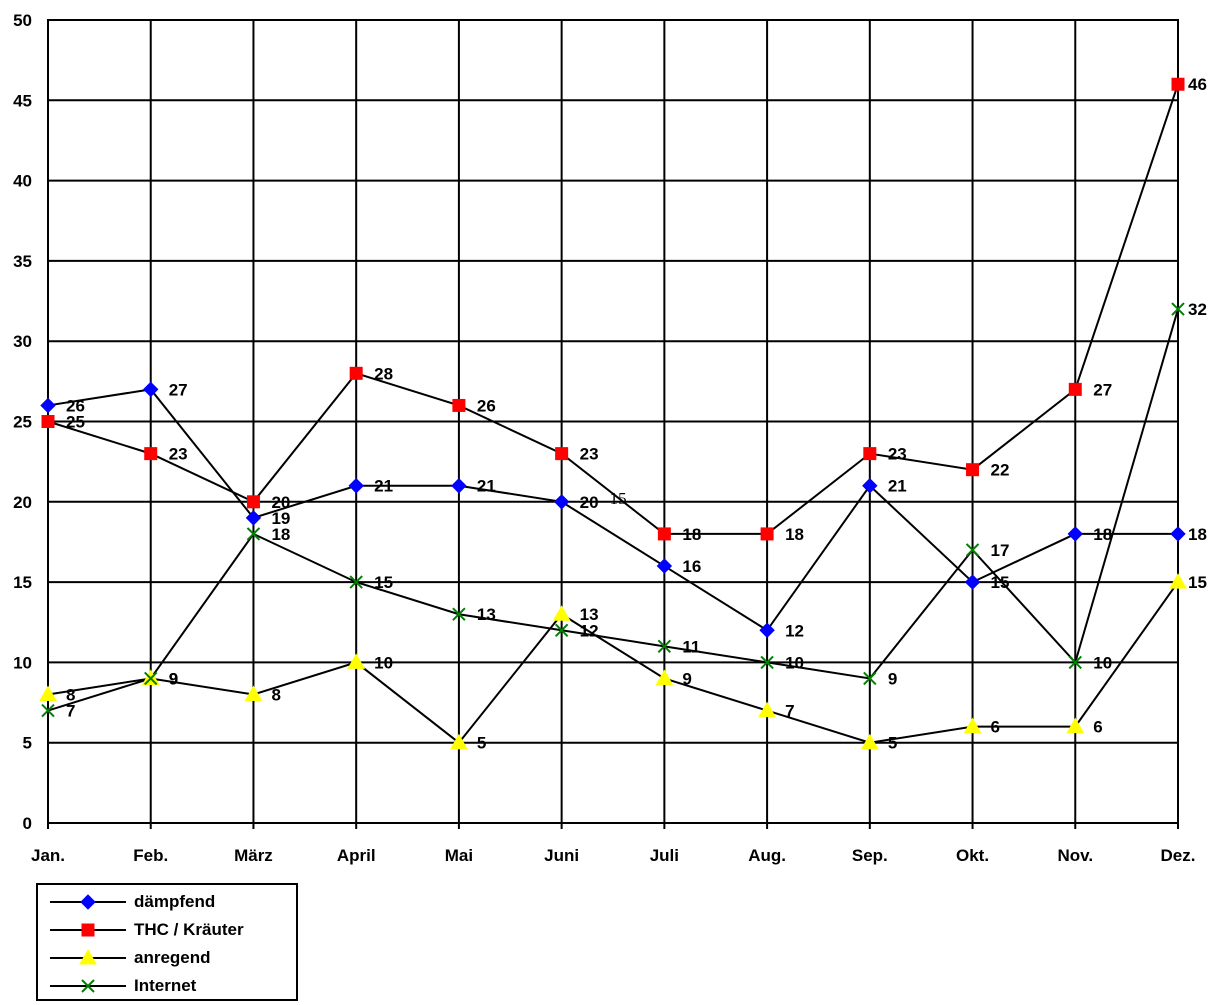 The image size is (1215, 1005). I want to click on legend-marker-shape-daempfend-shape, so click(88, 902).